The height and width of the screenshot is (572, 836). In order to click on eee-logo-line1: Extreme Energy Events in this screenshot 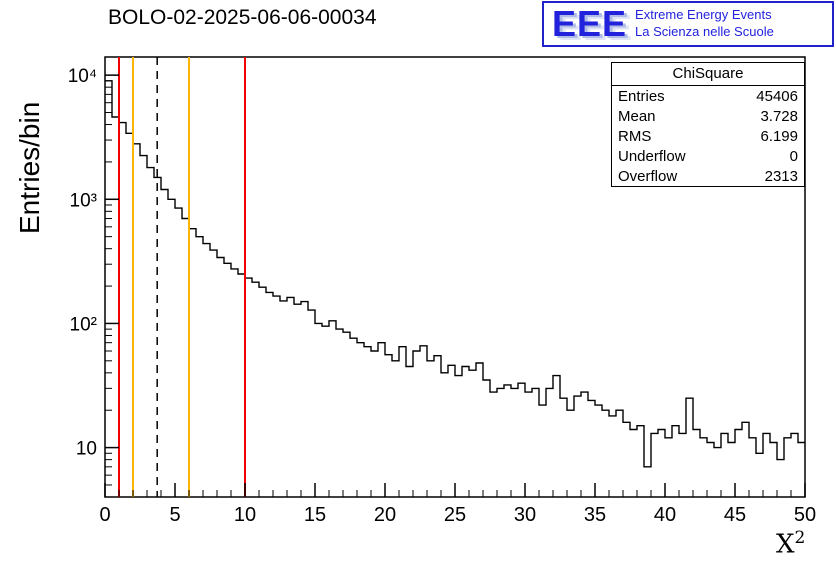, I will do `click(703, 15)`.